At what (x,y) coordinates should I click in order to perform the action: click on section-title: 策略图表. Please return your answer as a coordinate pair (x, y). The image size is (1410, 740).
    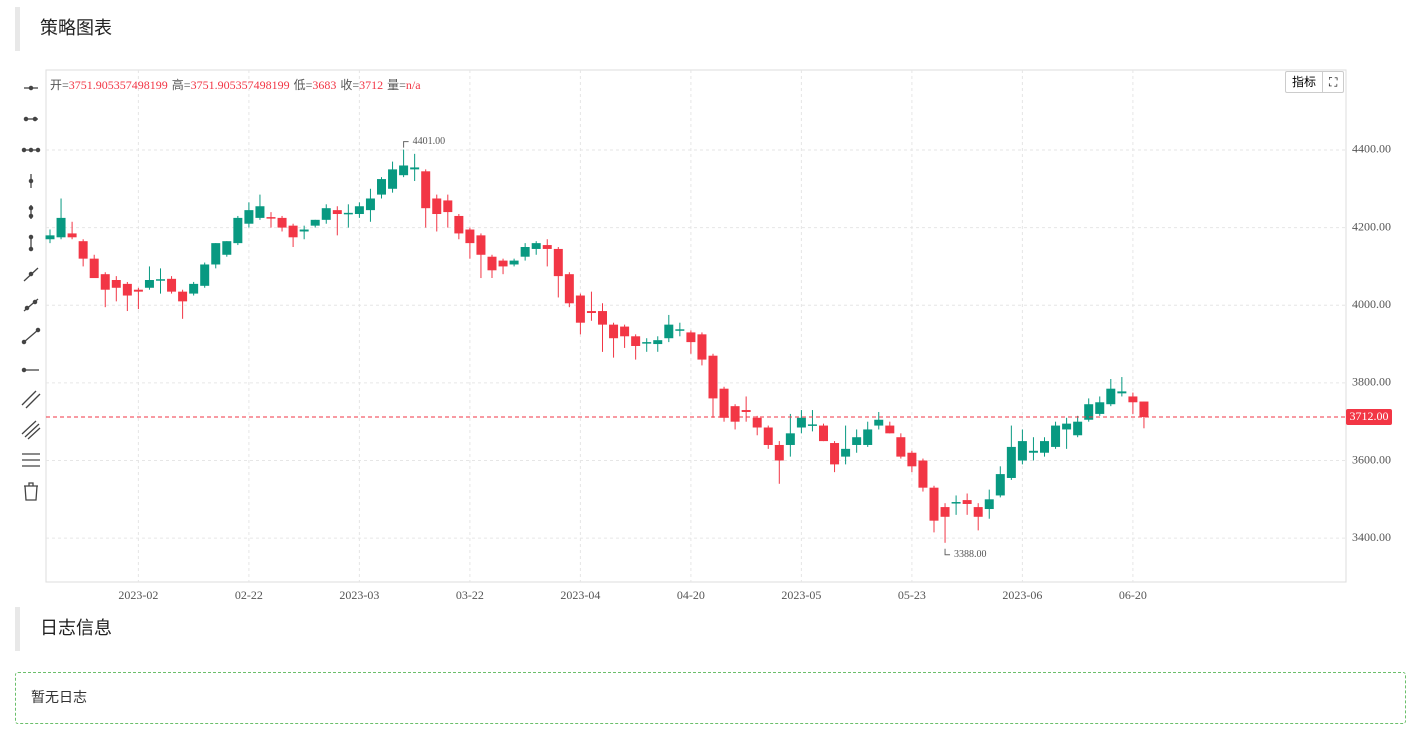
    Looking at the image, I should click on (63, 29).